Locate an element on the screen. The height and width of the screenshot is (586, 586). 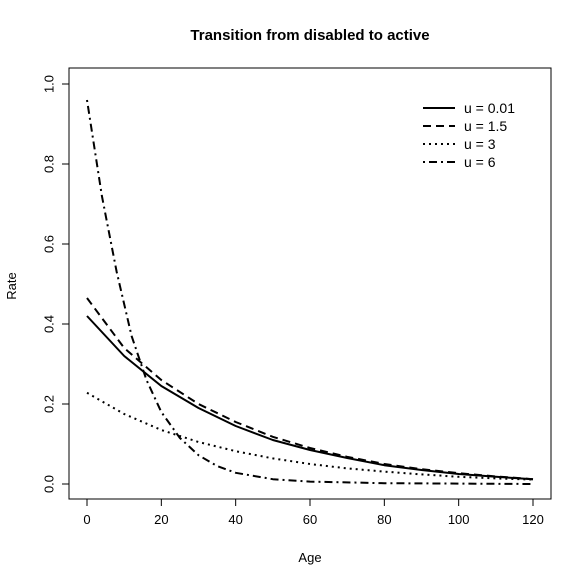
chart-title: Transition from disabled to active is located at coordinates (309, 35).